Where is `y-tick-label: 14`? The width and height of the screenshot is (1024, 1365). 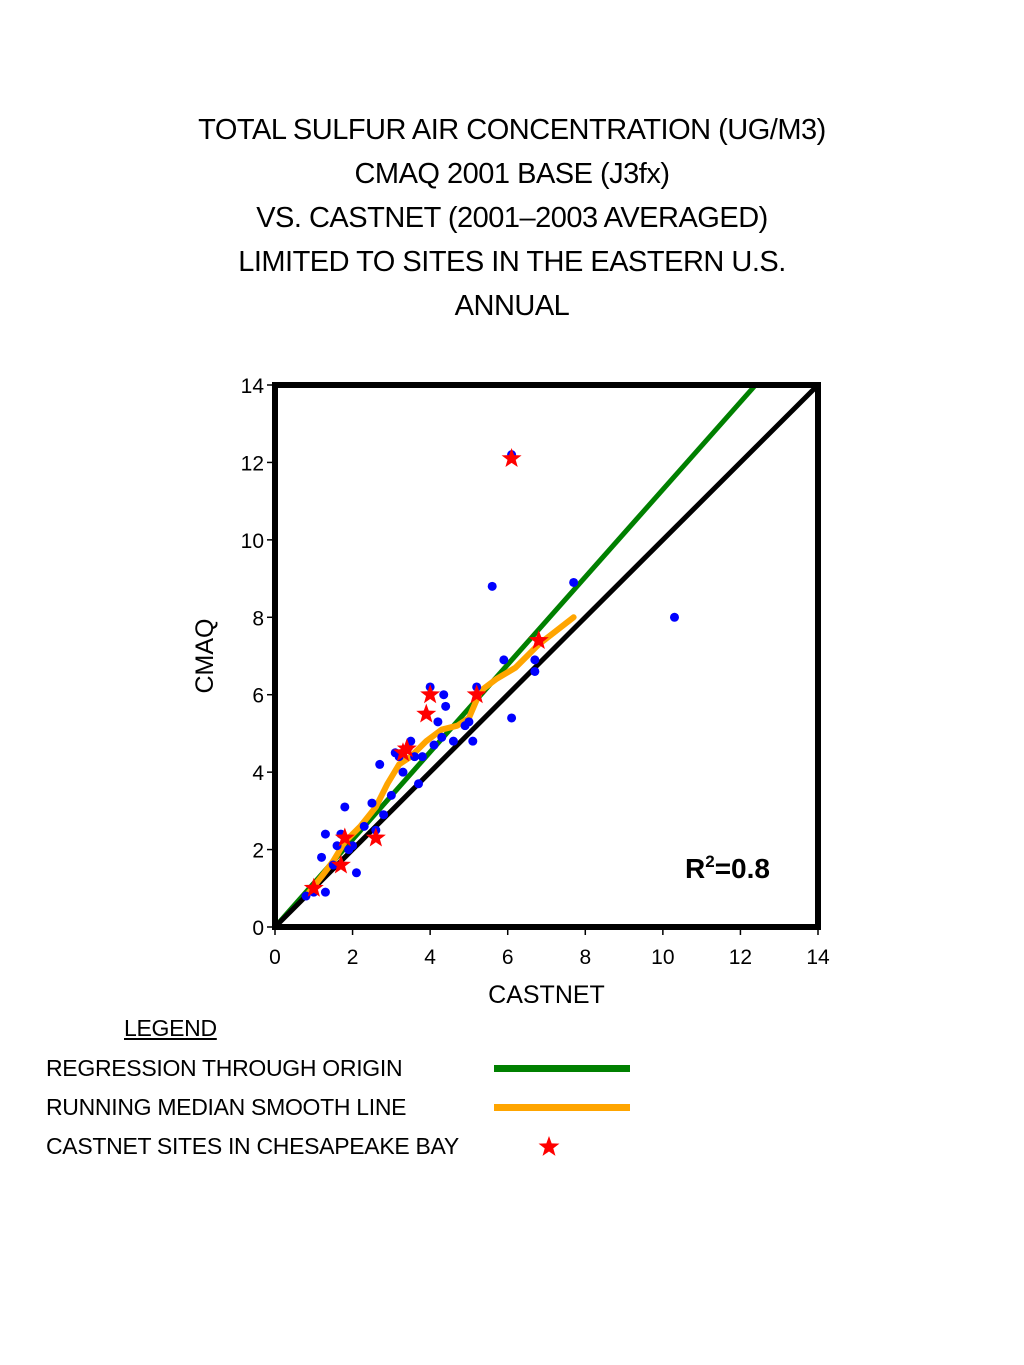 y-tick-label: 14 is located at coordinates (253, 386).